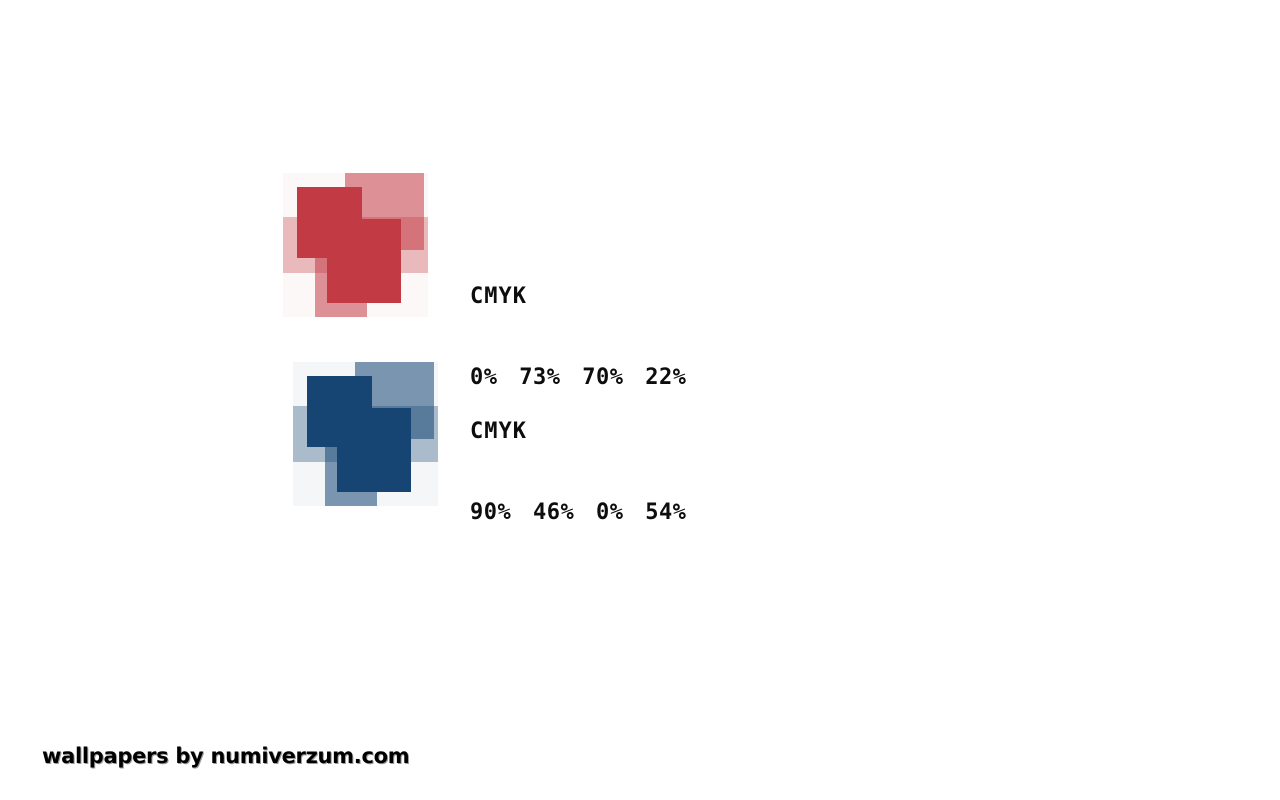 The image size is (1280, 800). Describe the element at coordinates (226, 756) in the screenshot. I see `watermark-text: wallpapers by numiverzum.com` at that location.